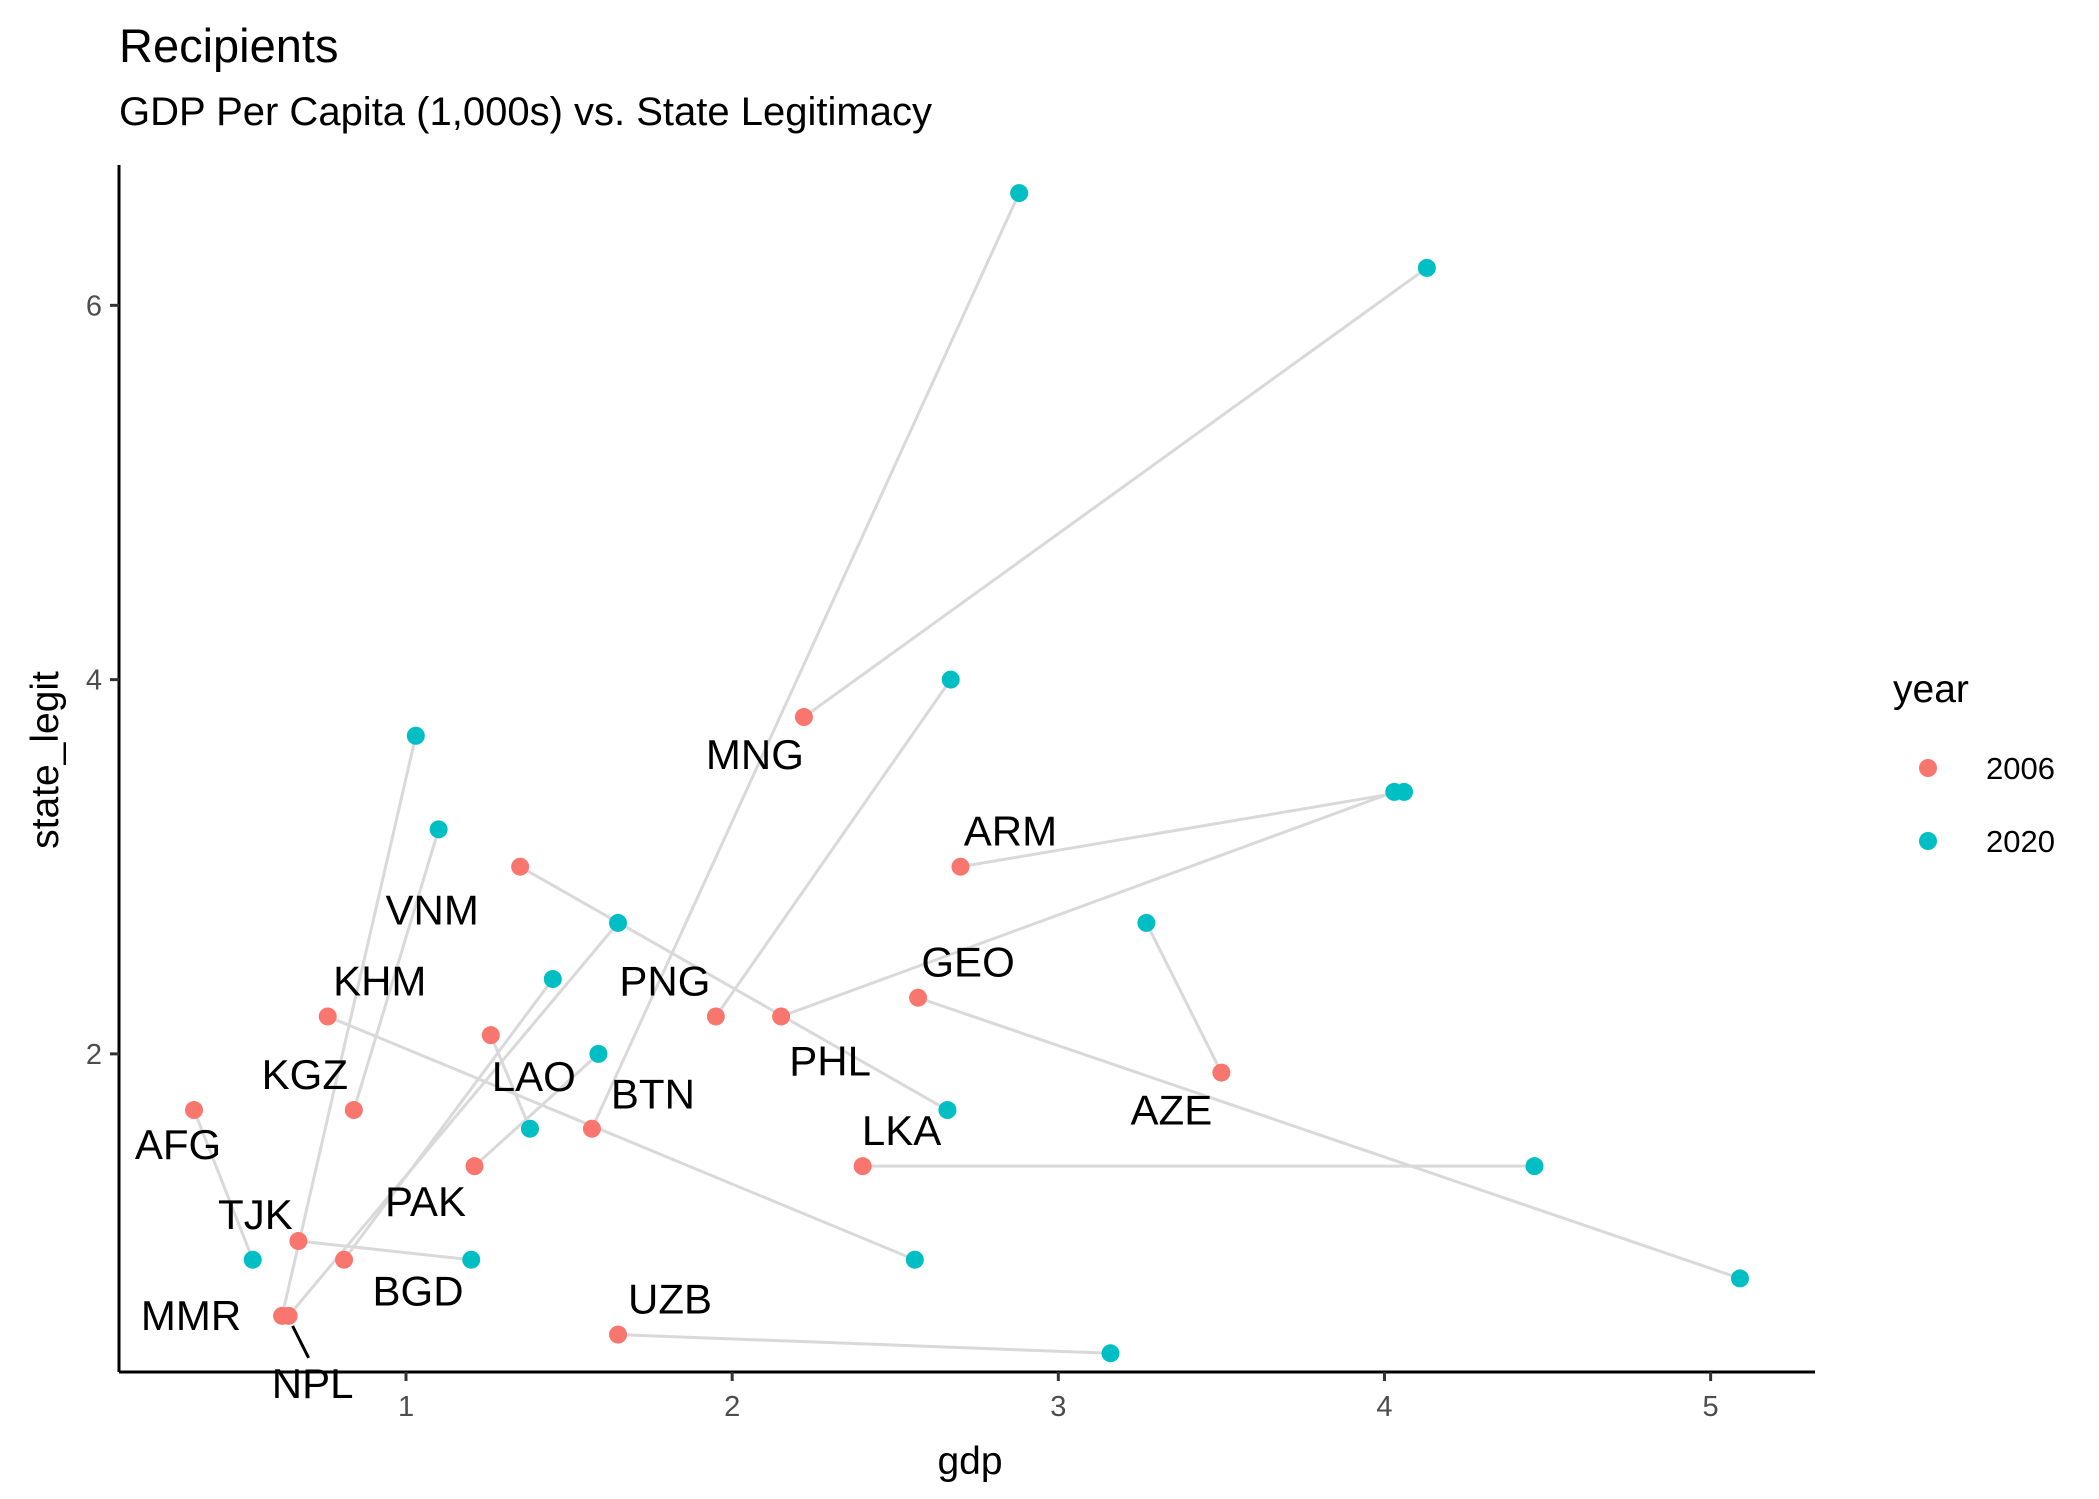 Image resolution: width=2099 pixels, height=1499 pixels. I want to click on point-2006-geo, so click(918, 997).